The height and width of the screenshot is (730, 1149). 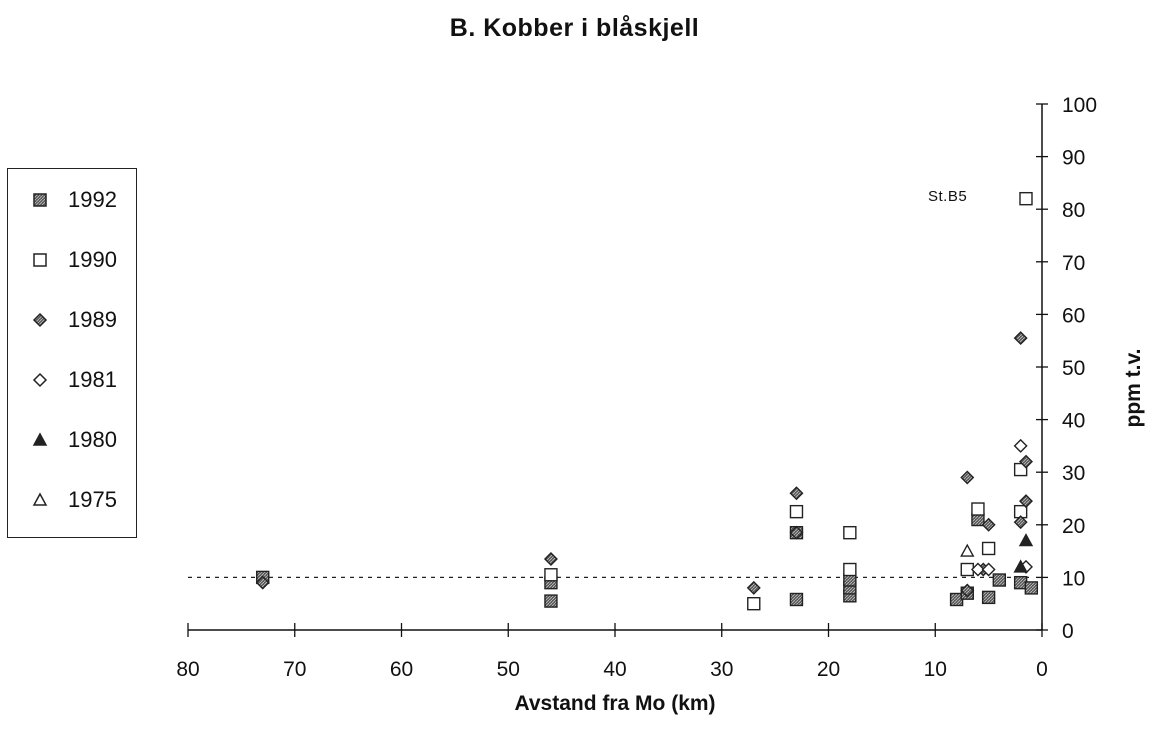 I want to click on legend-item-1975: 1975, so click(x=73, y=500).